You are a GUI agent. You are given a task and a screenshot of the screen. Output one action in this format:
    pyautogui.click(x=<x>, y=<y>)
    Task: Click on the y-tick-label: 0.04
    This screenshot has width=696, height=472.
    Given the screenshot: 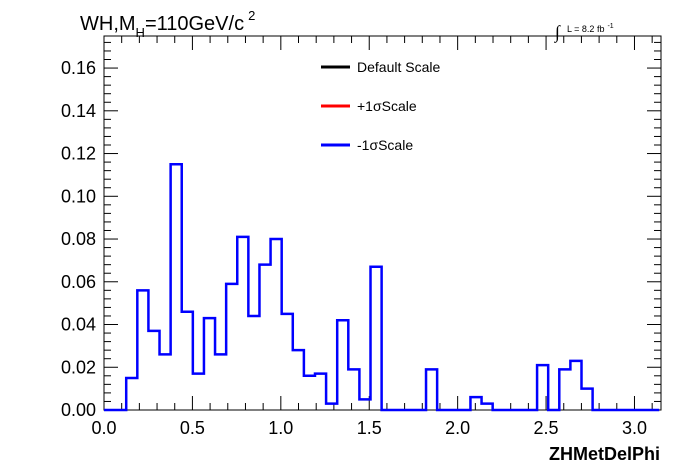 What is the action you would take?
    pyautogui.click(x=78, y=325)
    